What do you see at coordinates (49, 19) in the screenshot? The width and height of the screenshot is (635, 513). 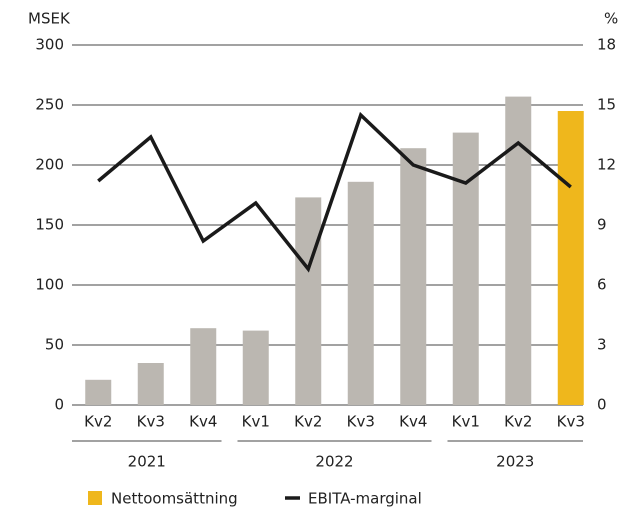 I see `y-axis-label: MSEK` at bounding box center [49, 19].